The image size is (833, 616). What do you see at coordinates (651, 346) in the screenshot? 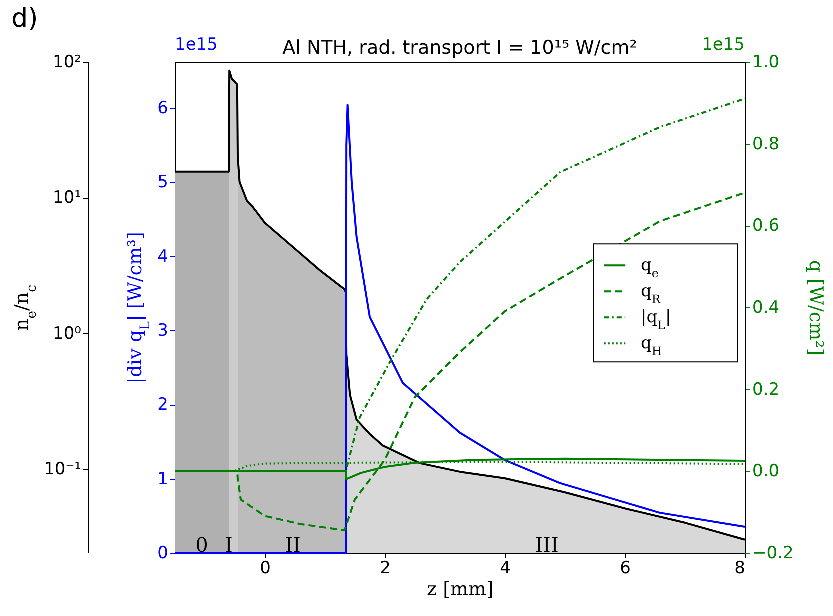
I see `legend-label: q$_{H}$` at bounding box center [651, 346].